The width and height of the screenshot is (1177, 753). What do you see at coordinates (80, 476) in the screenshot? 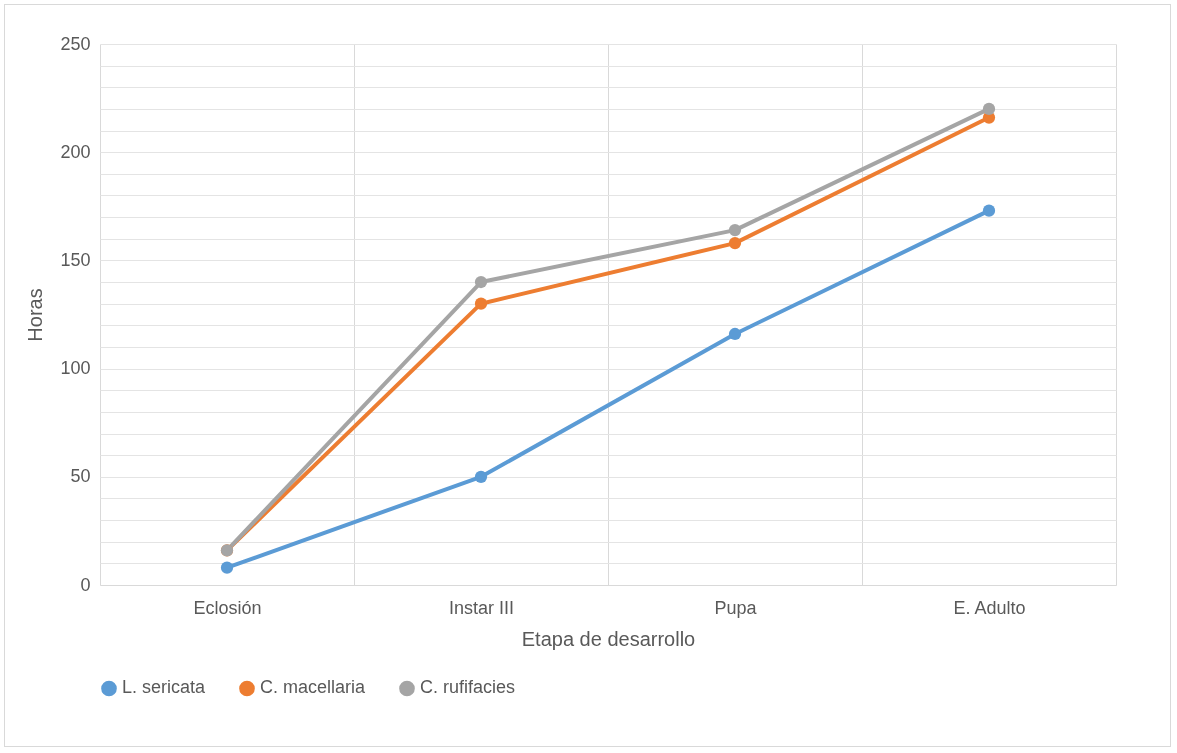
I see `y-tick-label: 50` at bounding box center [80, 476].